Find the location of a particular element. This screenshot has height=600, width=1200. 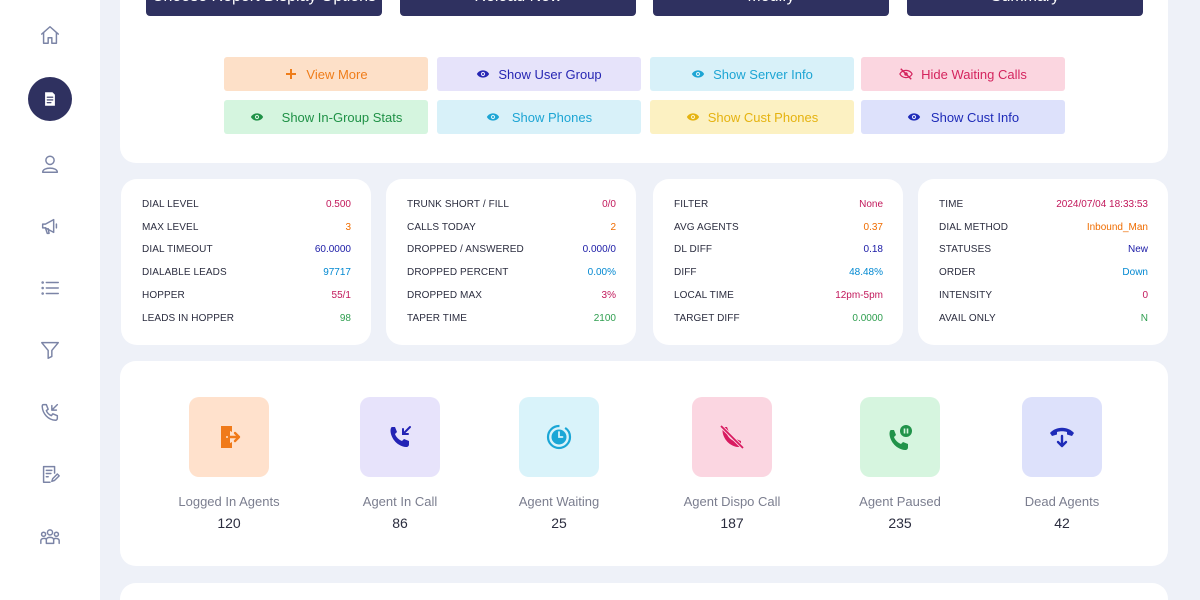

agent-in-call: Agent In Call 86 is located at coordinates (400, 464).